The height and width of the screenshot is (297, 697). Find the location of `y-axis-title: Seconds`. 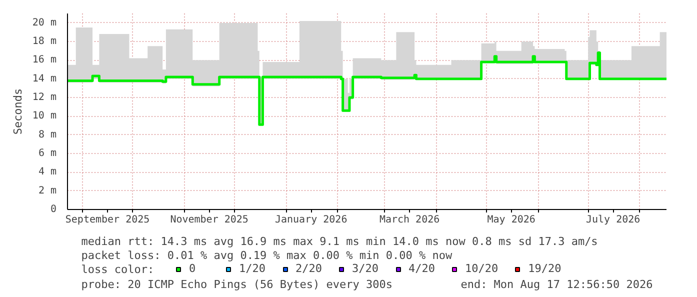

y-axis-title: Seconds is located at coordinates (17, 111).